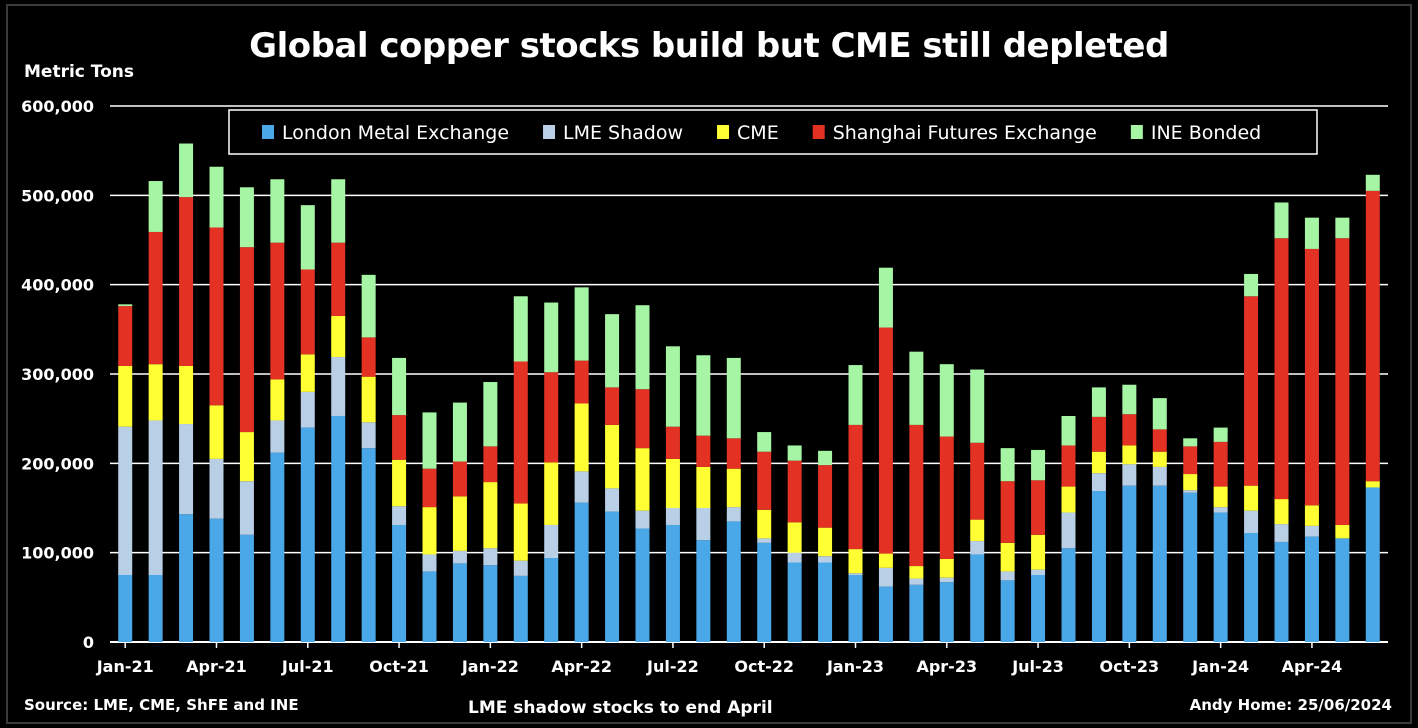 Image resolution: width=1418 pixels, height=728 pixels. I want to click on legend-label: CME, so click(758, 133).